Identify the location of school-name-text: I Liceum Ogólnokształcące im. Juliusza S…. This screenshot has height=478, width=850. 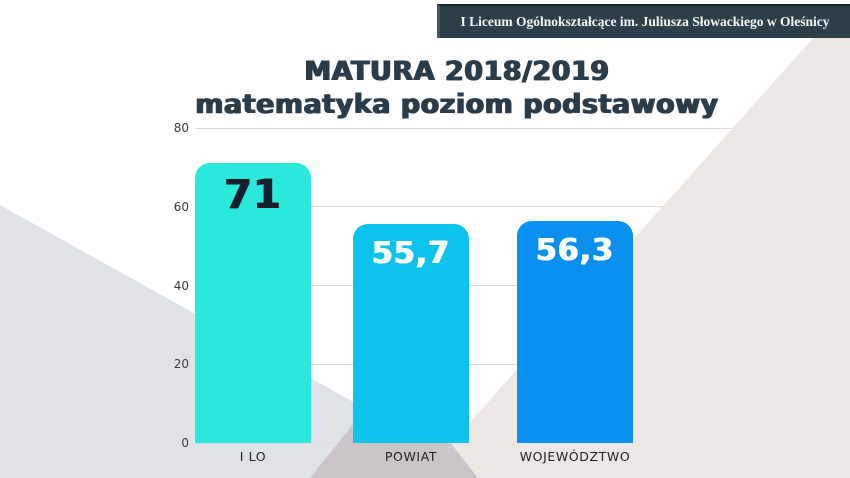
(645, 21).